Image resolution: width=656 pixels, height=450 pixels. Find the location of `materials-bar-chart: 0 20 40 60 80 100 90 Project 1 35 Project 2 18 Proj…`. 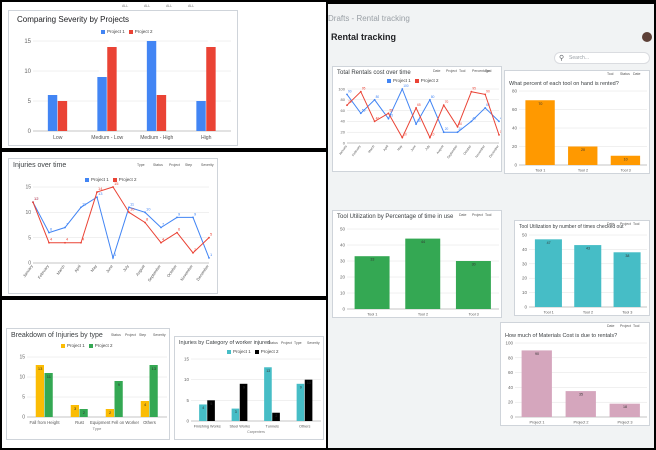

materials-bar-chart: 0 20 40 60 80 100 90 Project 1 35 Project 2 18 Proj… is located at coordinates (576, 383).